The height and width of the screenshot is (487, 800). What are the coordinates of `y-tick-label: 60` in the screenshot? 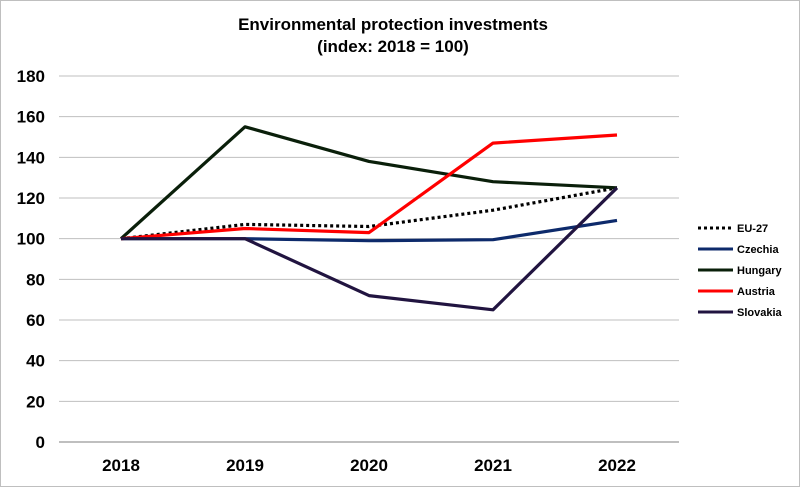 It's located at (35, 320).